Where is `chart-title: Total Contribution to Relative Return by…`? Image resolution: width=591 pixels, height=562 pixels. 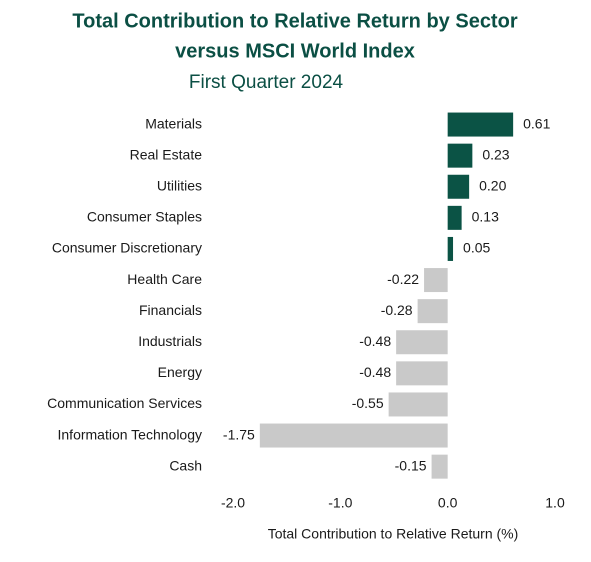
chart-title: Total Contribution to Relative Return by… is located at coordinates (294, 21).